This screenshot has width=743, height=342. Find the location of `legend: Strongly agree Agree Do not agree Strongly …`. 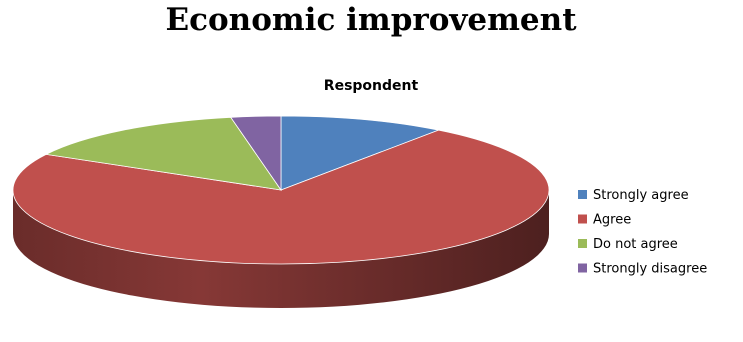

legend: Strongly agree Agree Do not agree Strongly … is located at coordinates (642, 232).